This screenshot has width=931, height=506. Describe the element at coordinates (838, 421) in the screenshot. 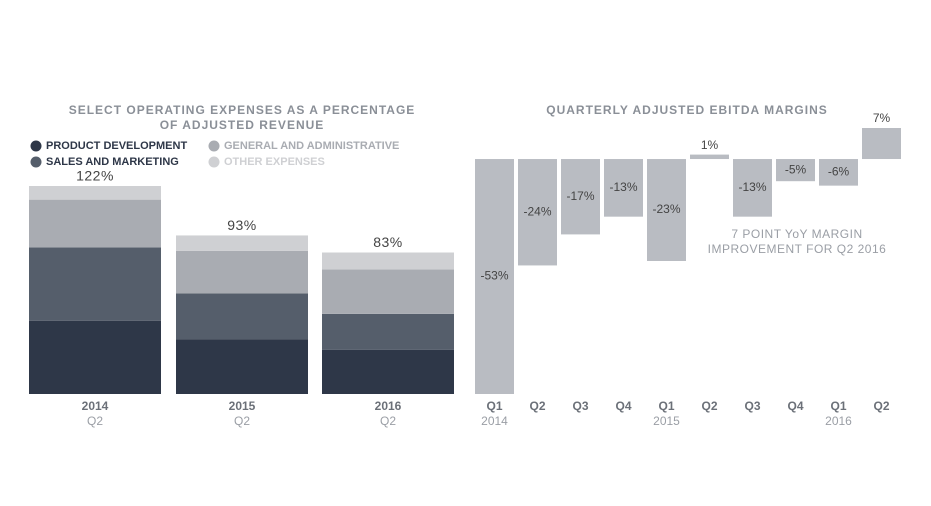

I see `x-tick-sublabel: 2016` at that location.